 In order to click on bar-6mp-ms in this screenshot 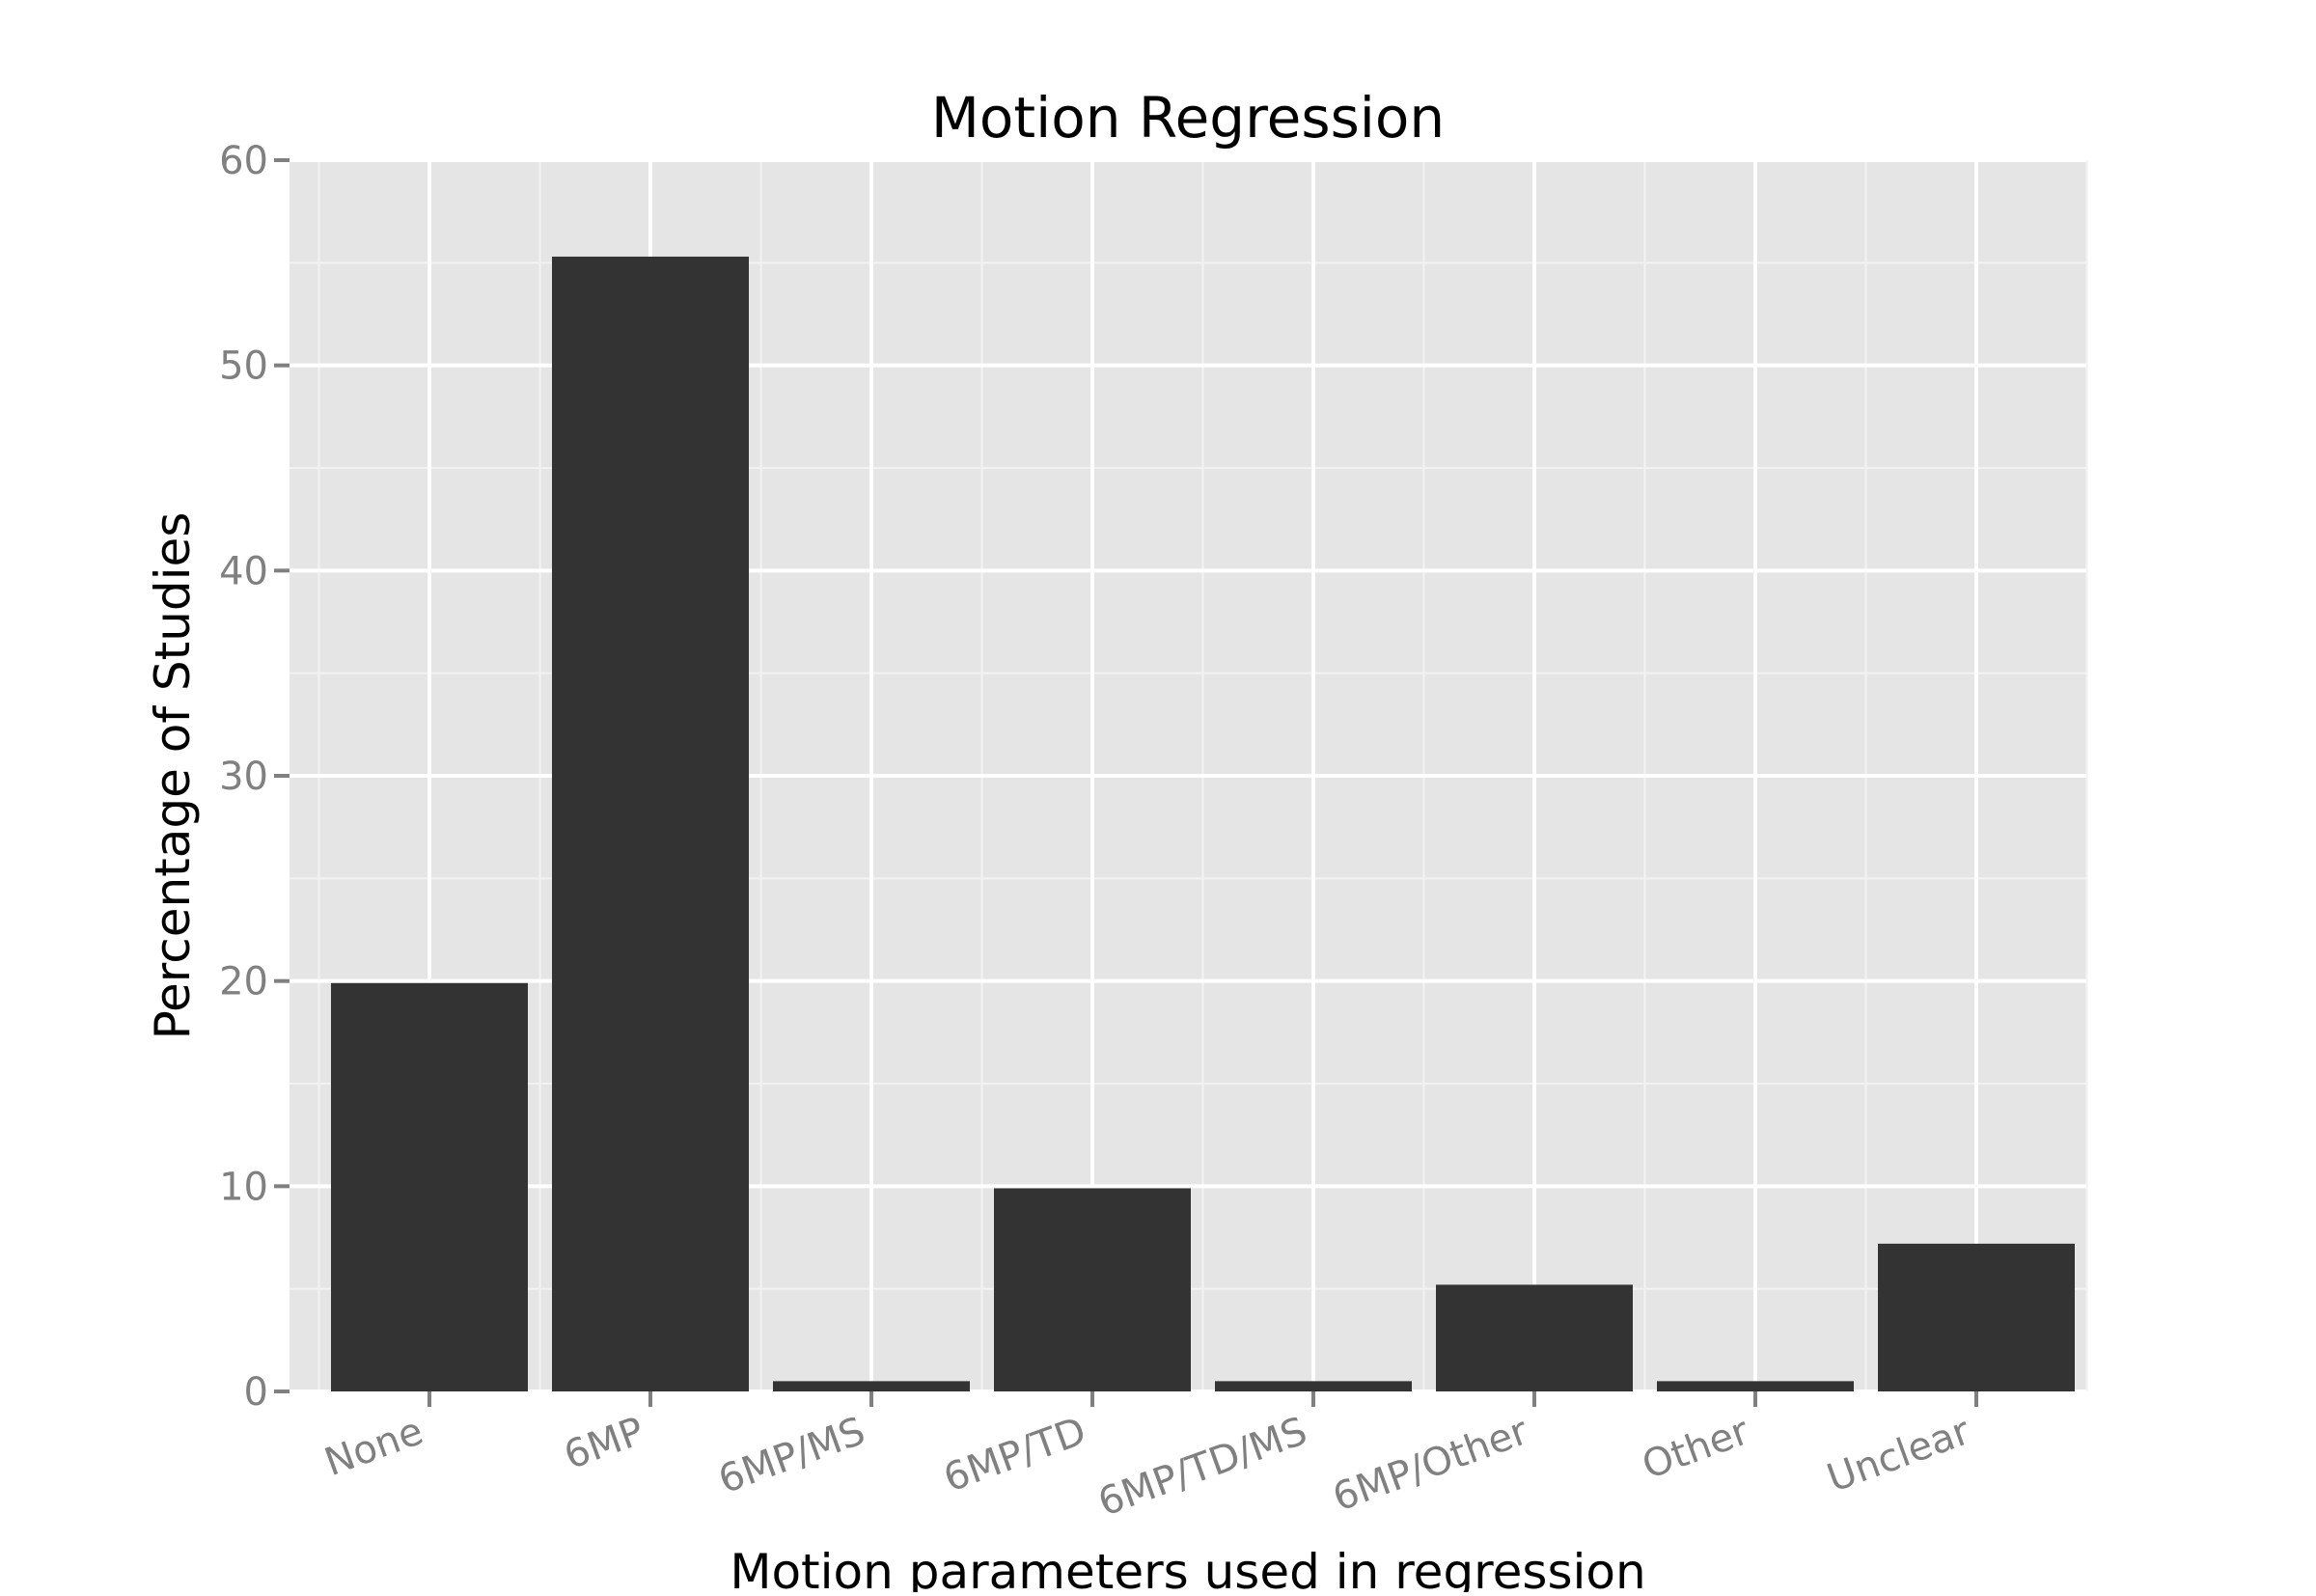, I will do `click(871, 1386)`.